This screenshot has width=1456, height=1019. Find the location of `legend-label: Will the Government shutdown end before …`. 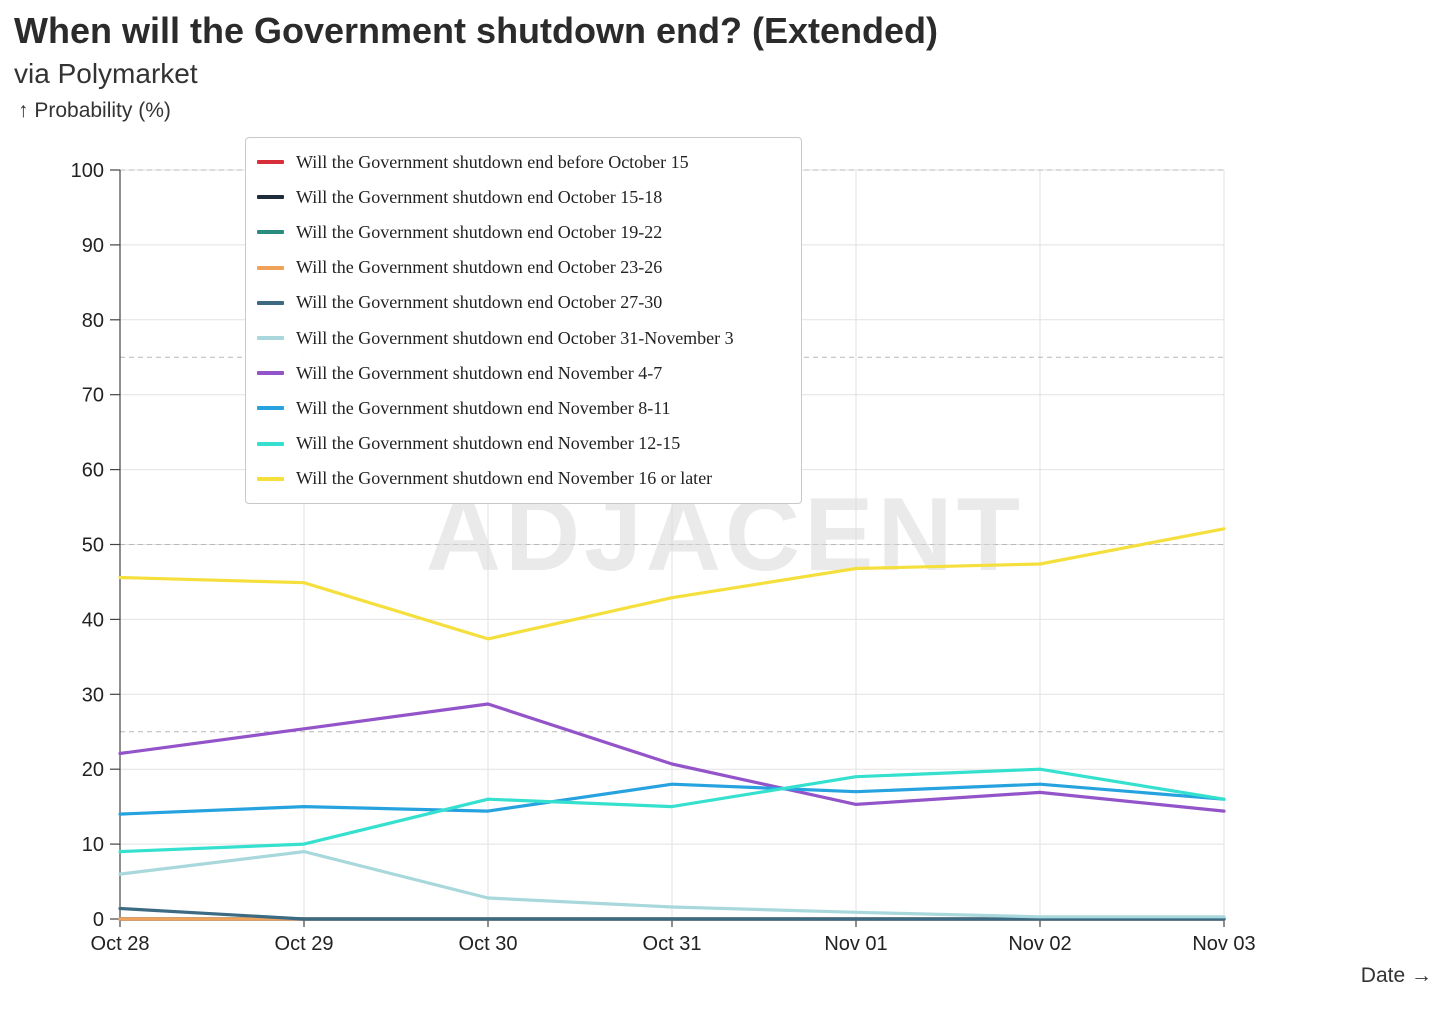

legend-label: Will the Government shutdown end before … is located at coordinates (492, 161).